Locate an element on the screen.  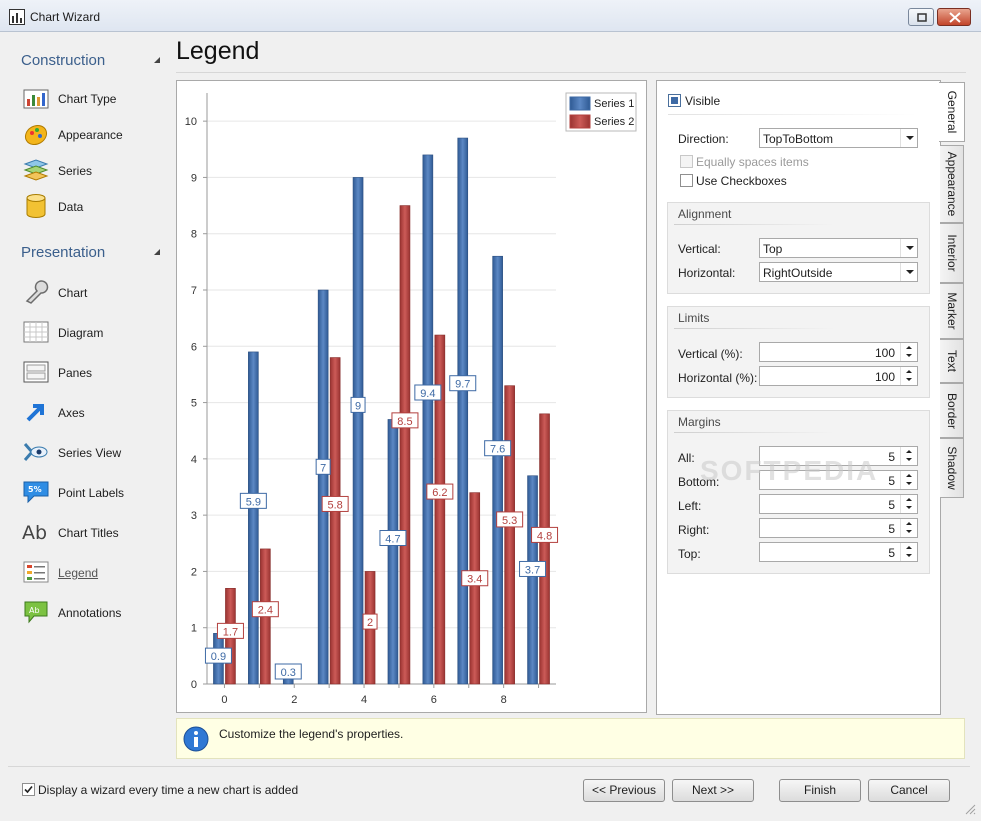
cancel-button: Cancel is located at coordinates (909, 790).